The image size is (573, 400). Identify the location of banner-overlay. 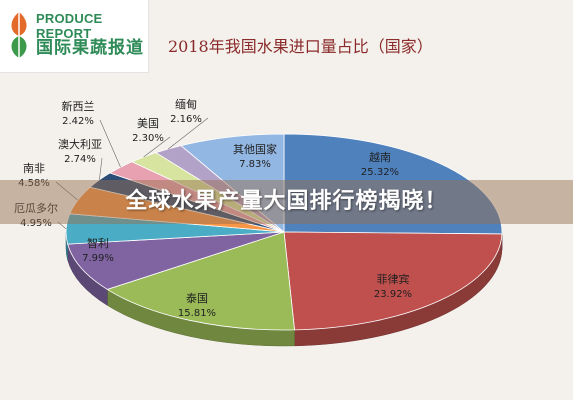
(286, 202).